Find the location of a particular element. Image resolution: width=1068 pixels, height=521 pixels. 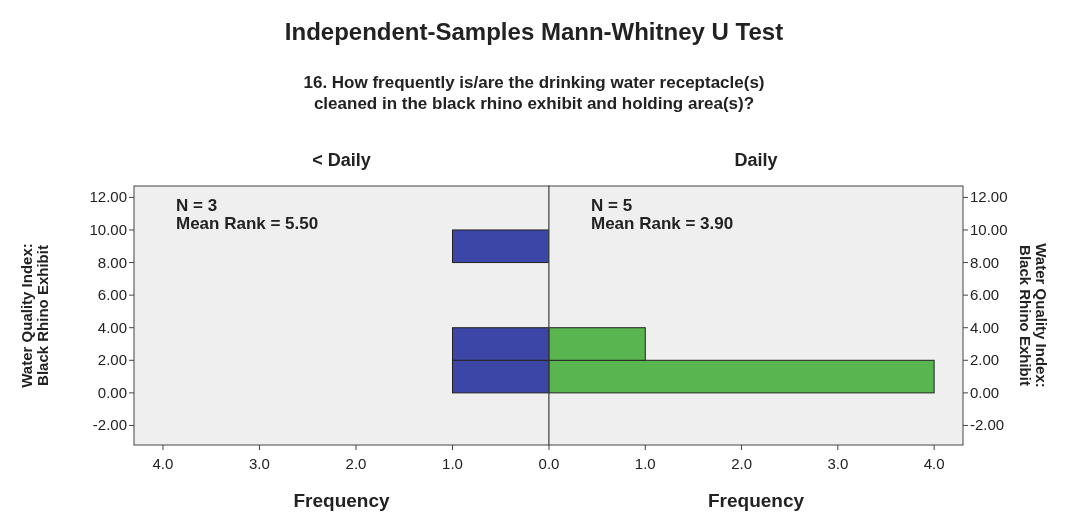

x-tick-label: 0.0 is located at coordinates (549, 463).